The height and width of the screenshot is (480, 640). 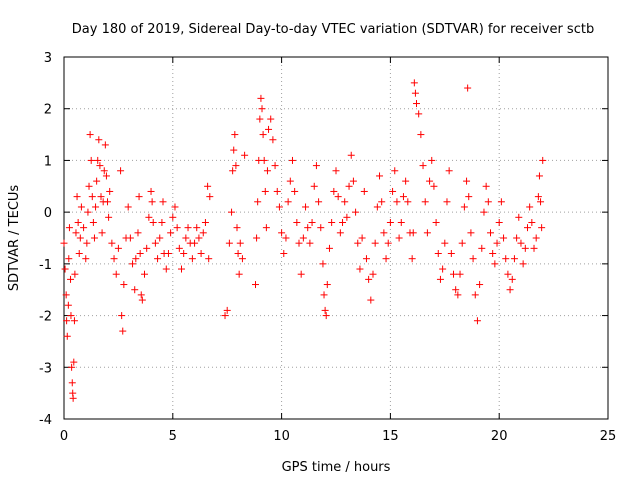 What do you see at coordinates (45, 368) in the screenshot?
I see `y-tick-label: -3` at bounding box center [45, 368].